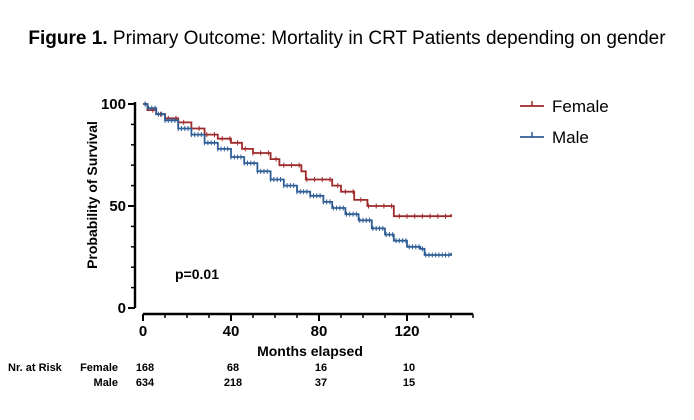 This screenshot has height=420, width=694. I want to click on x-tick-label: 40, so click(231, 331).